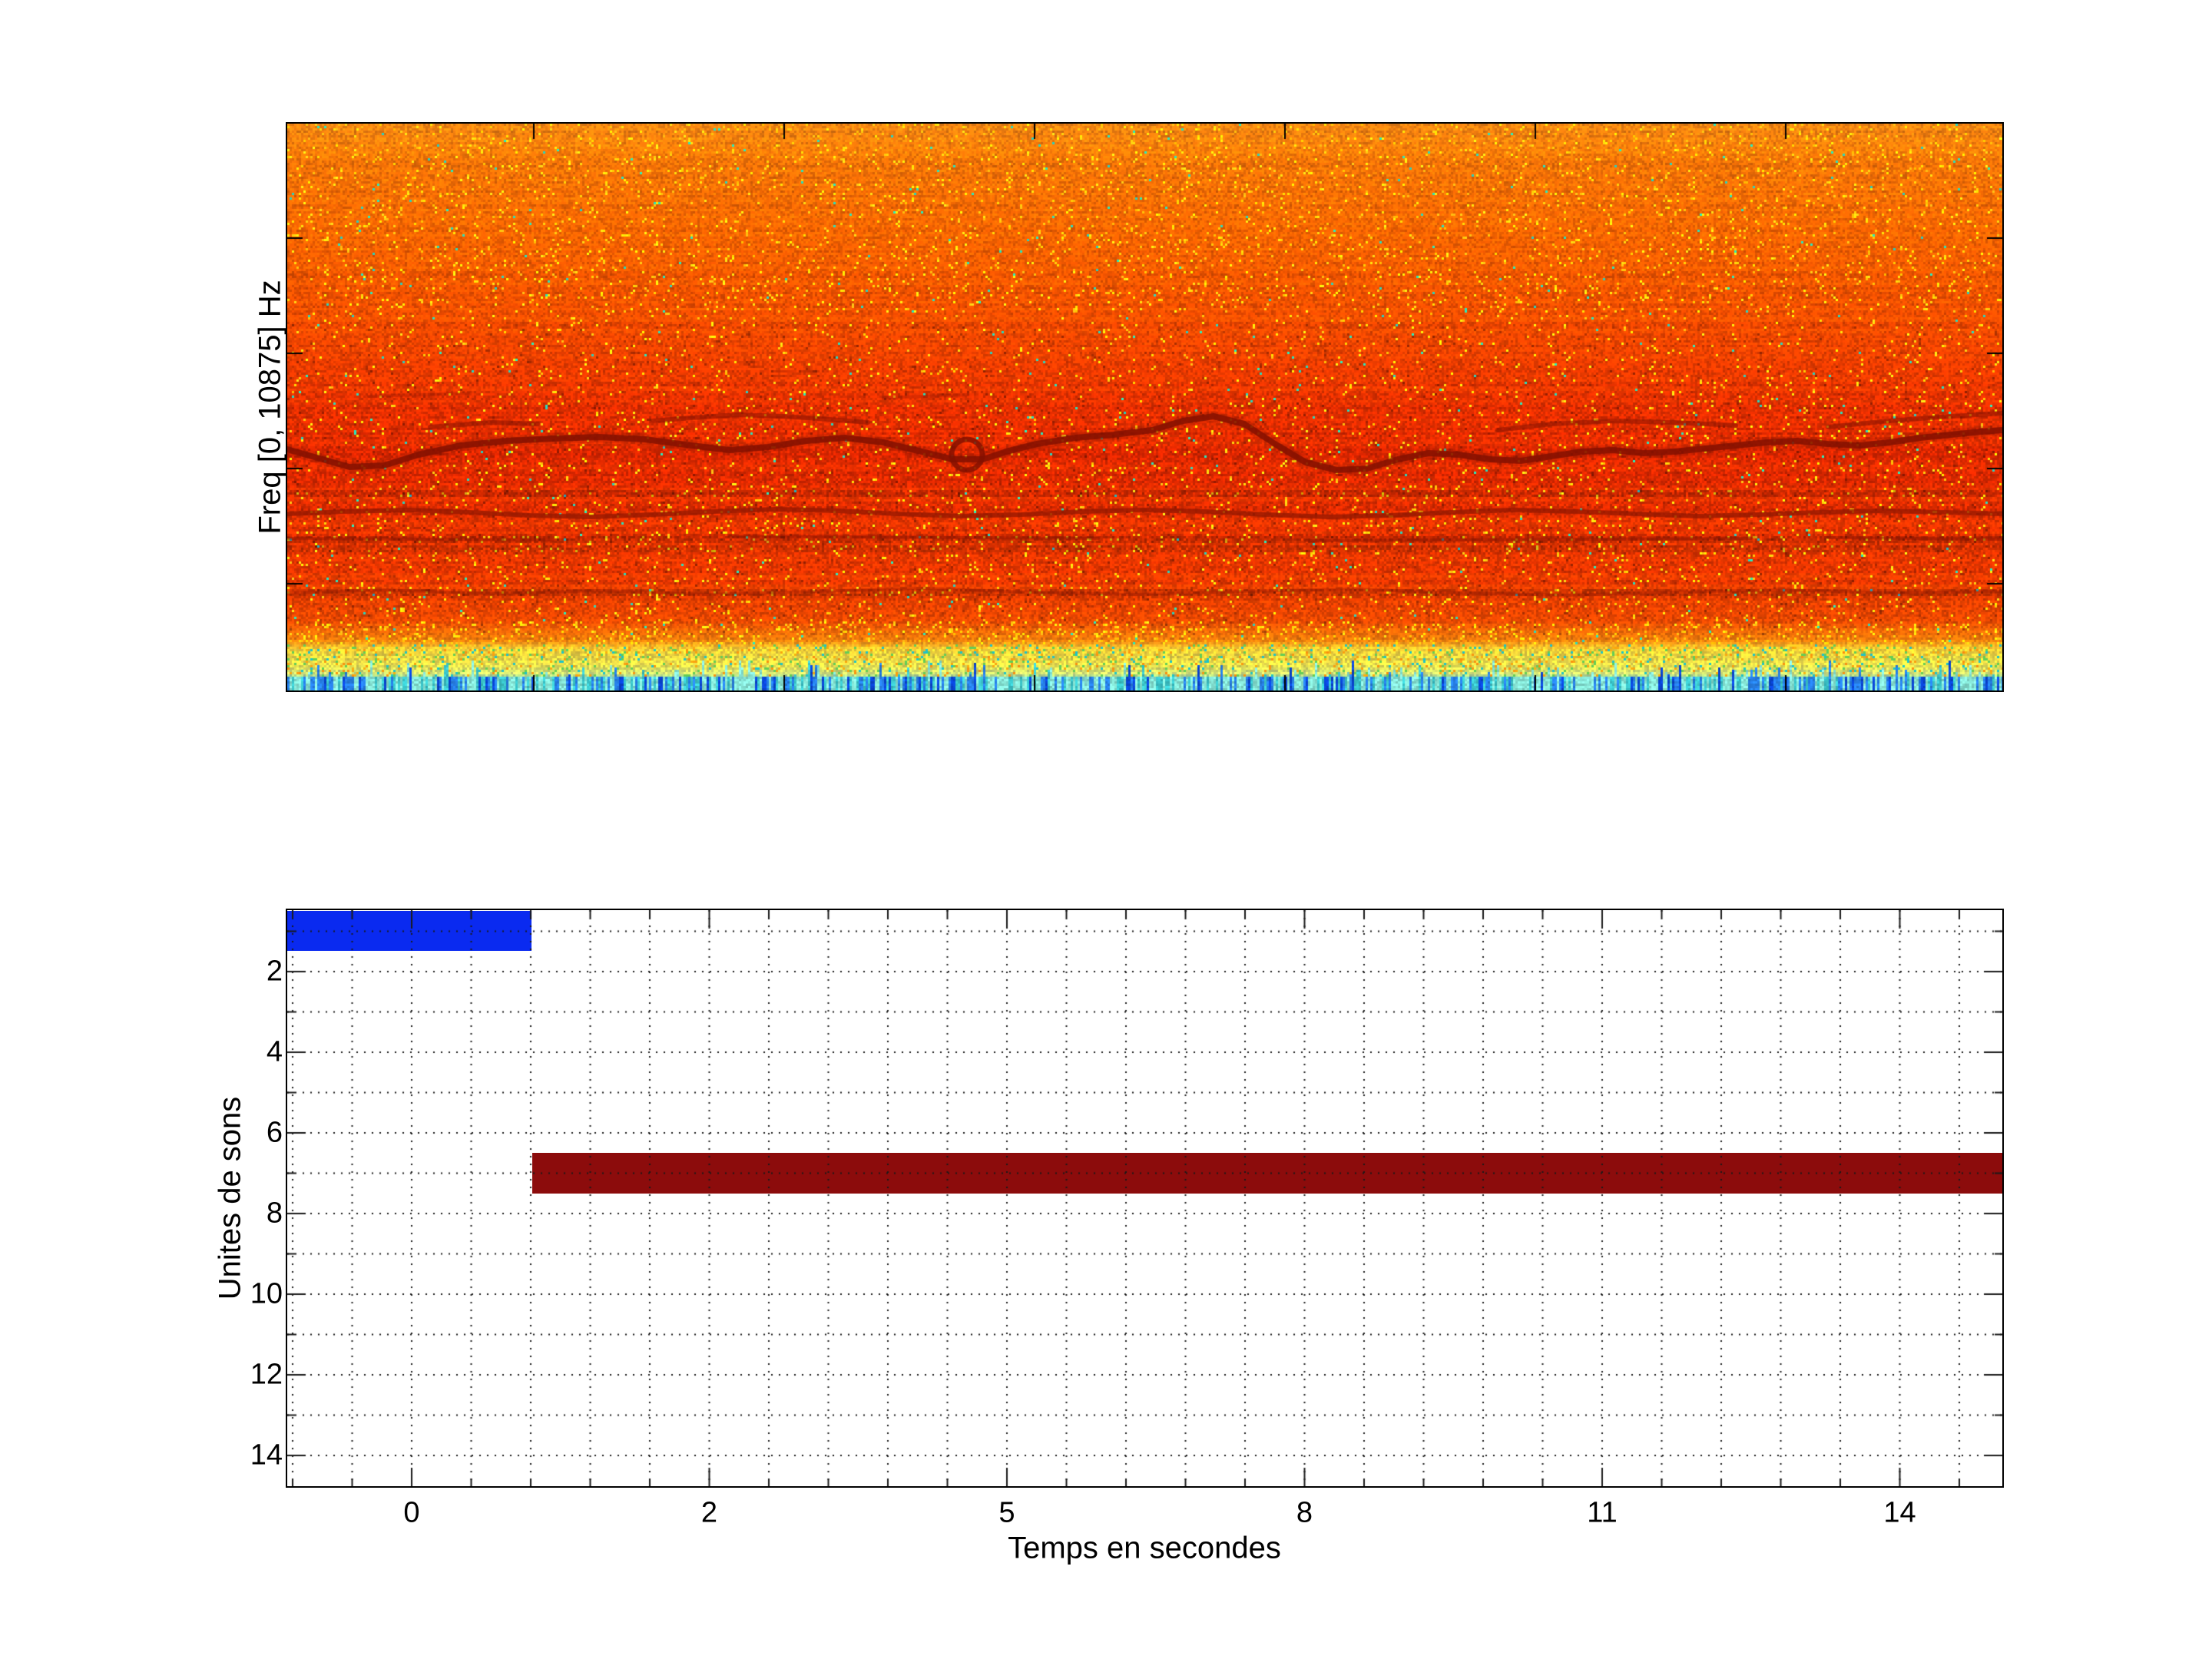 The height and width of the screenshot is (1659, 2212). What do you see at coordinates (266, 1293) in the screenshot?
I see `y-tick-label: 10` at bounding box center [266, 1293].